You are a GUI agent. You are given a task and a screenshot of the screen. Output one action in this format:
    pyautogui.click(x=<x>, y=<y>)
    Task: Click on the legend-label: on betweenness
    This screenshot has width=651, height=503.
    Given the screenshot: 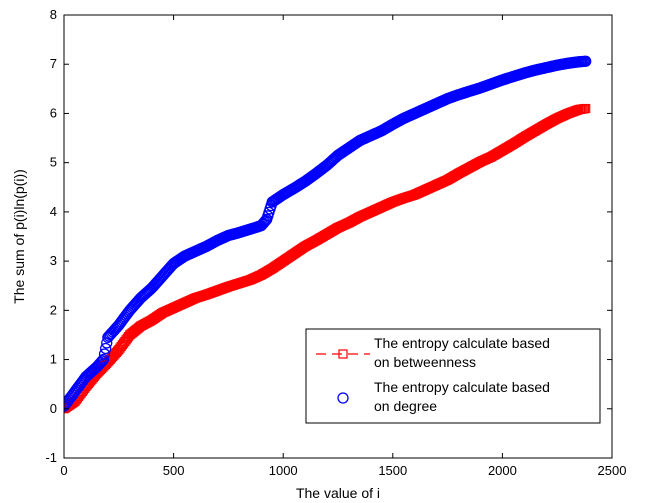 What is the action you would take?
    pyautogui.click(x=425, y=362)
    